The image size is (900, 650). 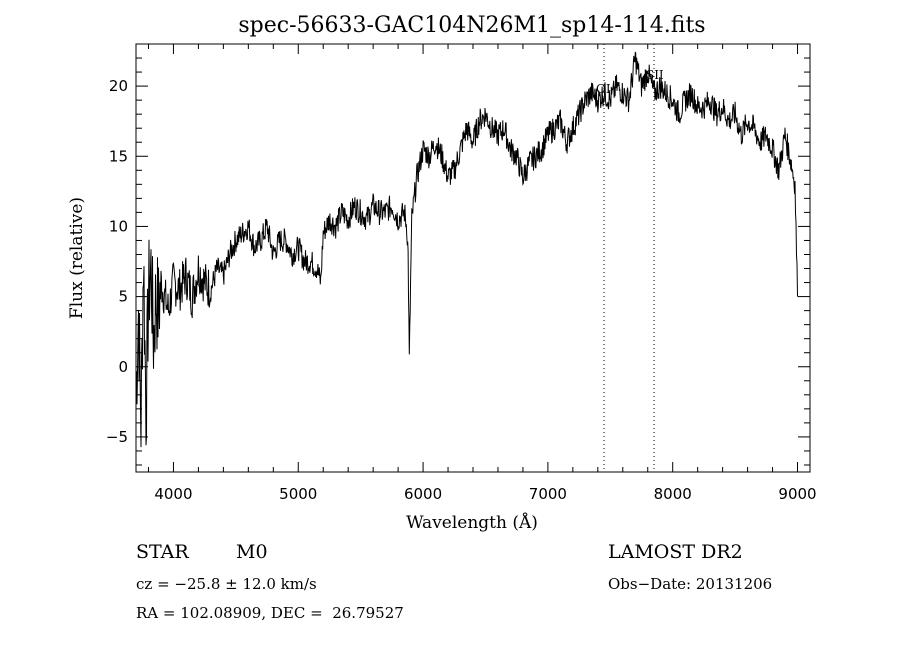 What do you see at coordinates (118, 86) in the screenshot?
I see `y-tick-label: 20` at bounding box center [118, 86].